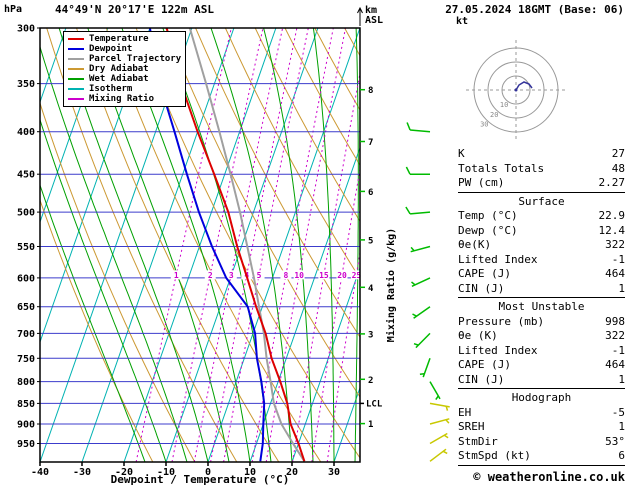  I want to click on stat-value: 12.4, so click(612, 230).